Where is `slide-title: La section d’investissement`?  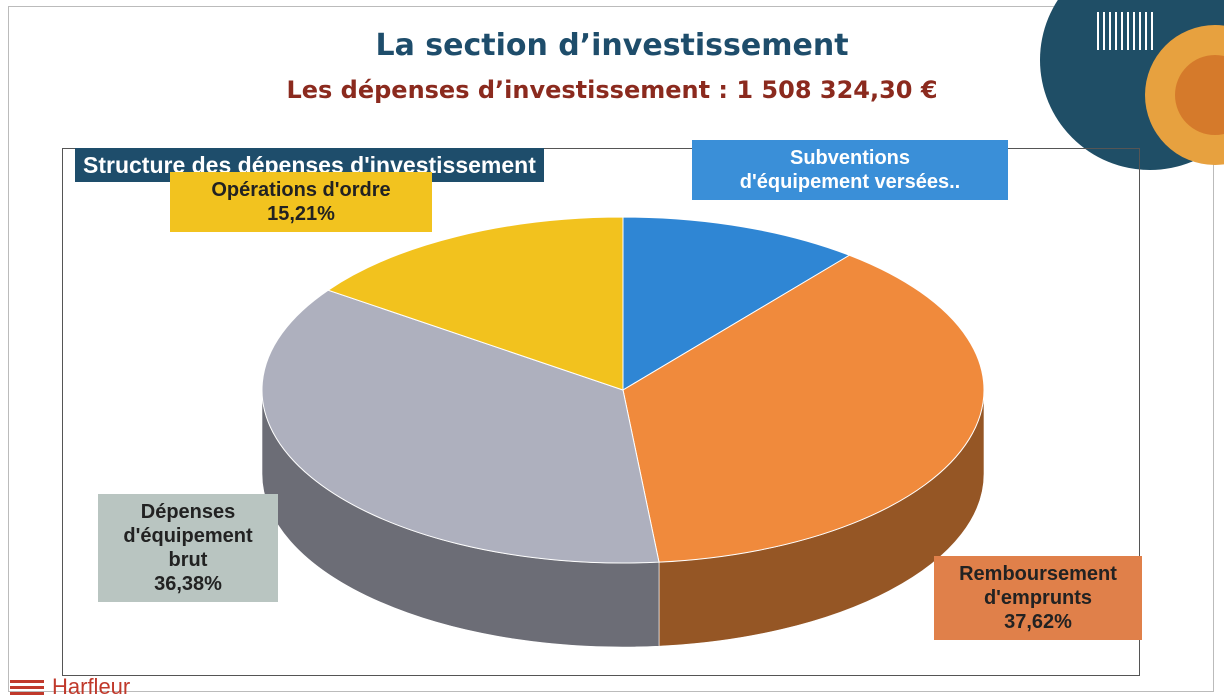 slide-title: La section d’investissement is located at coordinates (612, 45).